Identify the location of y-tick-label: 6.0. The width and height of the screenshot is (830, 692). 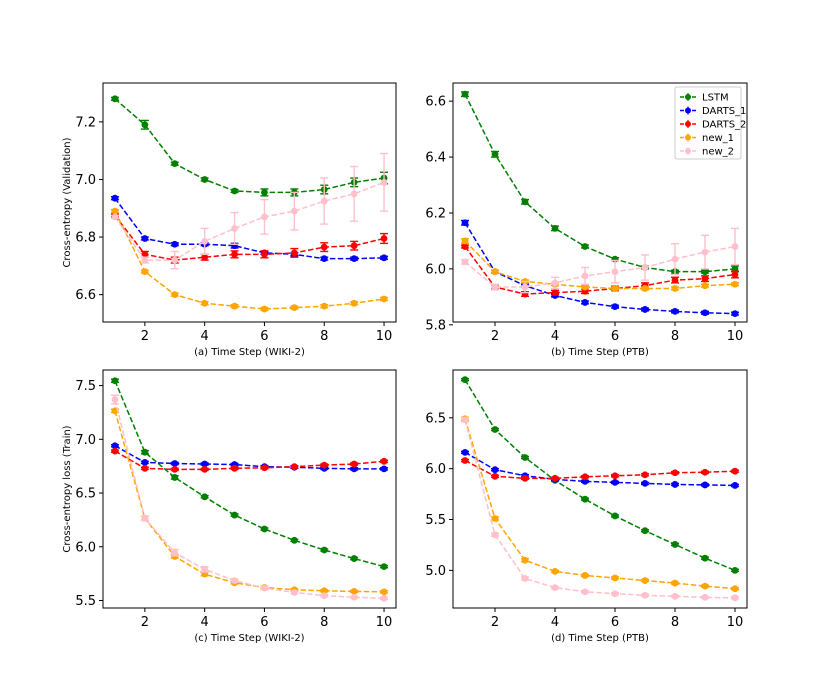
(435, 269).